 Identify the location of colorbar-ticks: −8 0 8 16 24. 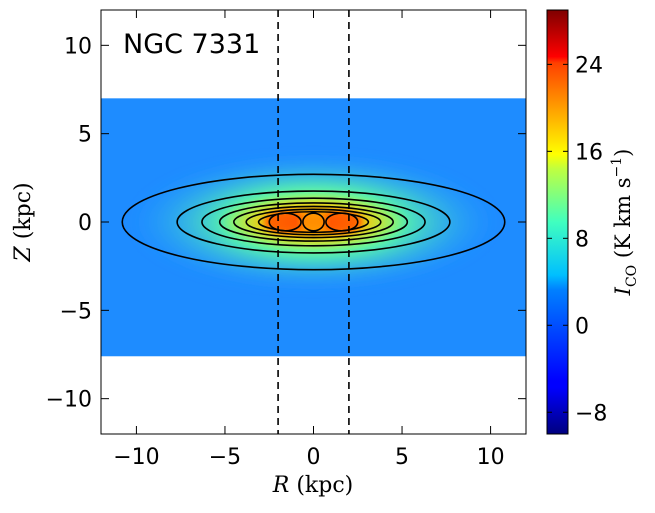
(577, 239).